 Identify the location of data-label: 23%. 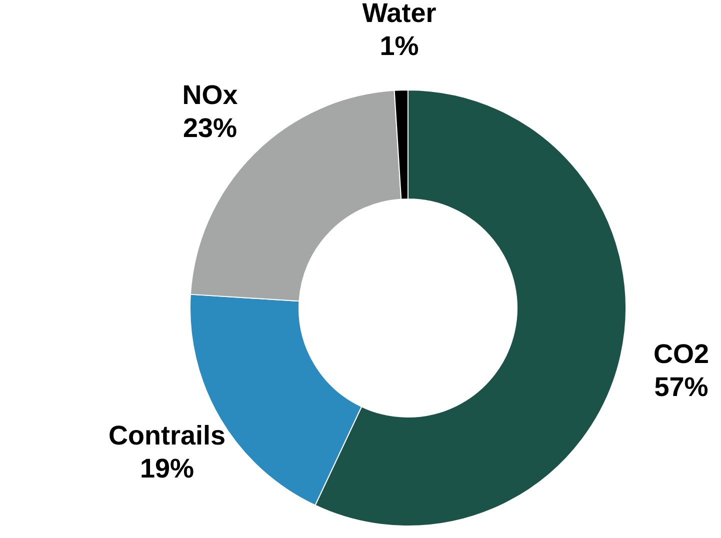
(210, 128).